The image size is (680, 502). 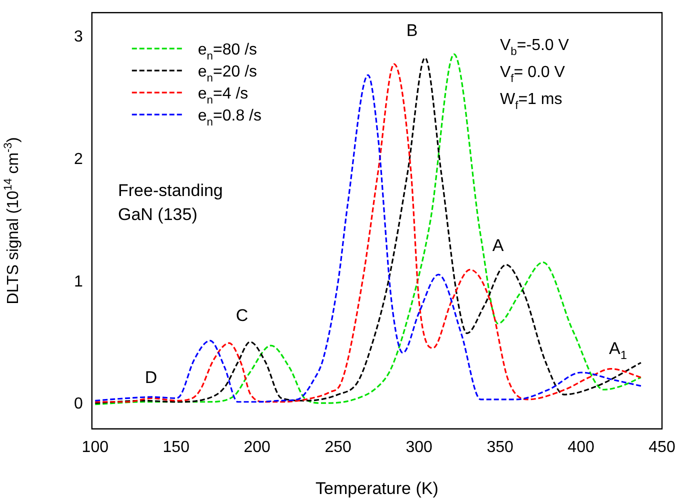 What do you see at coordinates (12, 220) in the screenshot?
I see `y-axis-title: DLTS signal (1014 cm-3)` at bounding box center [12, 220].